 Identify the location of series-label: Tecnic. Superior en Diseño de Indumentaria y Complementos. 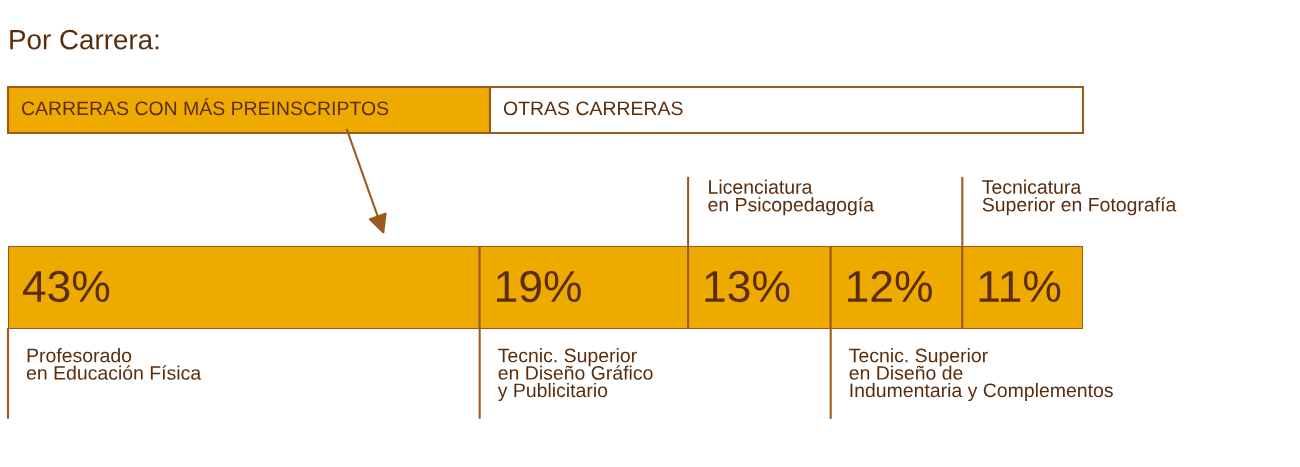
(981, 375).